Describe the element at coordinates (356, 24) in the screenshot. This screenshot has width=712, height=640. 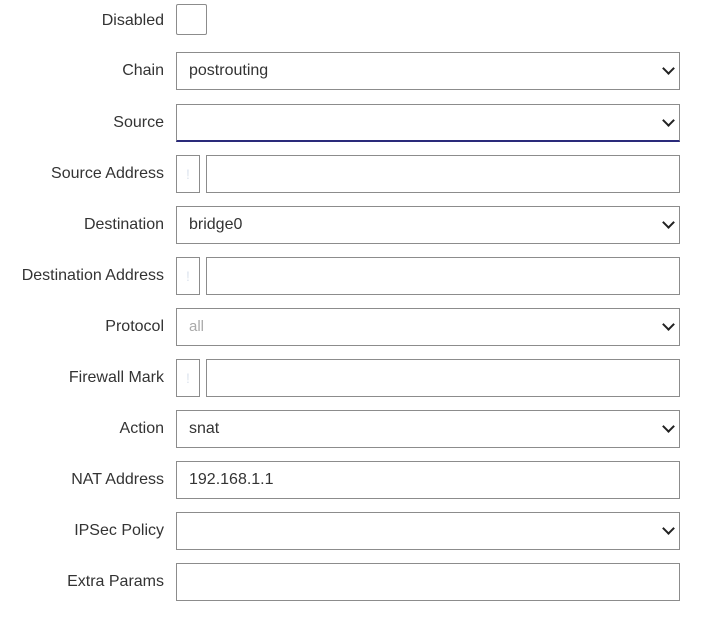
I see `row-disabled: Disabled` at that location.